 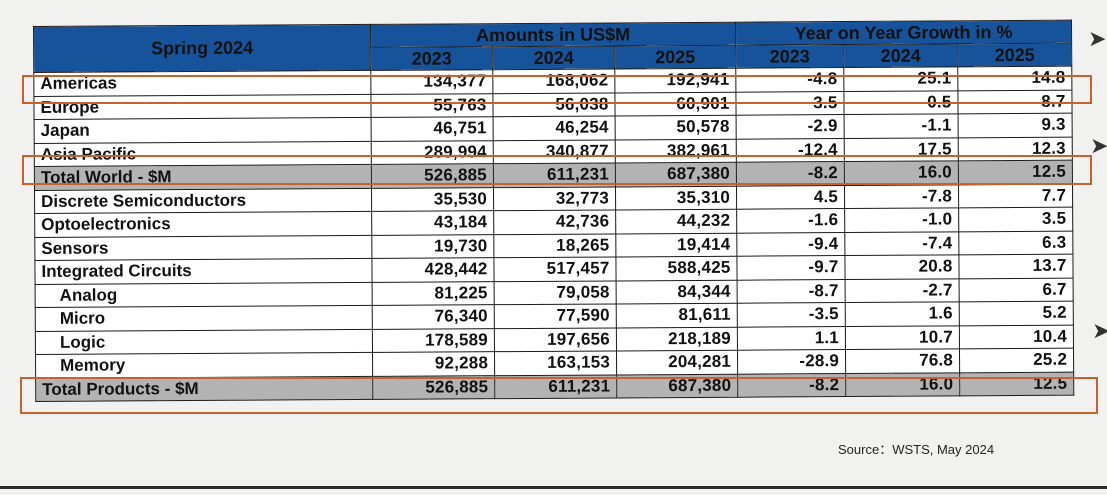 I want to click on amount-cell: 60,901, so click(x=675, y=103).